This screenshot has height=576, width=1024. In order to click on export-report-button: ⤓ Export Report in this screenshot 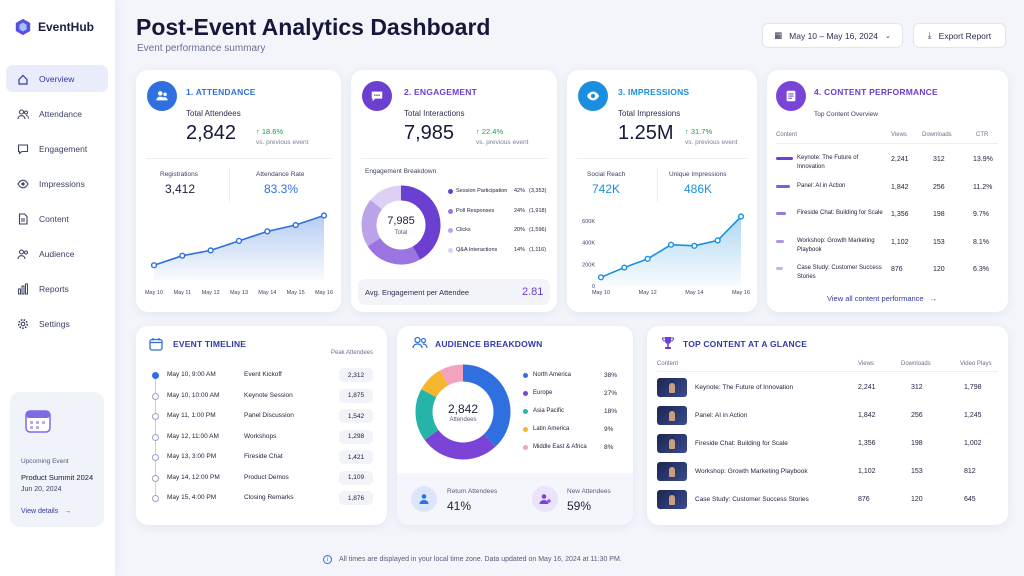, I will do `click(959, 35)`.